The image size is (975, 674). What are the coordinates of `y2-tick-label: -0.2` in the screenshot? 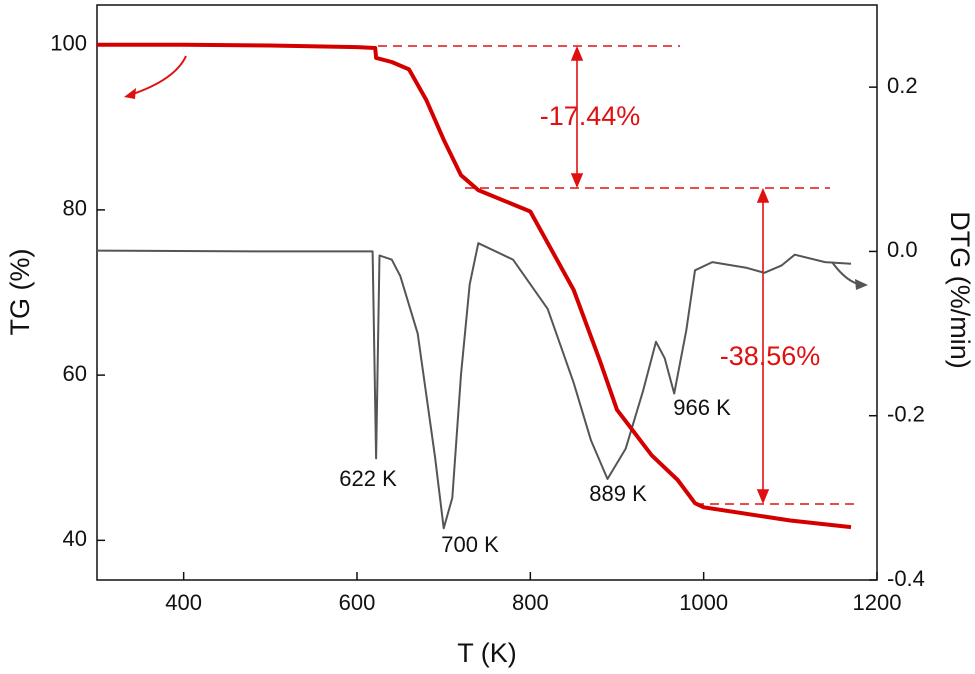 It's located at (906, 414).